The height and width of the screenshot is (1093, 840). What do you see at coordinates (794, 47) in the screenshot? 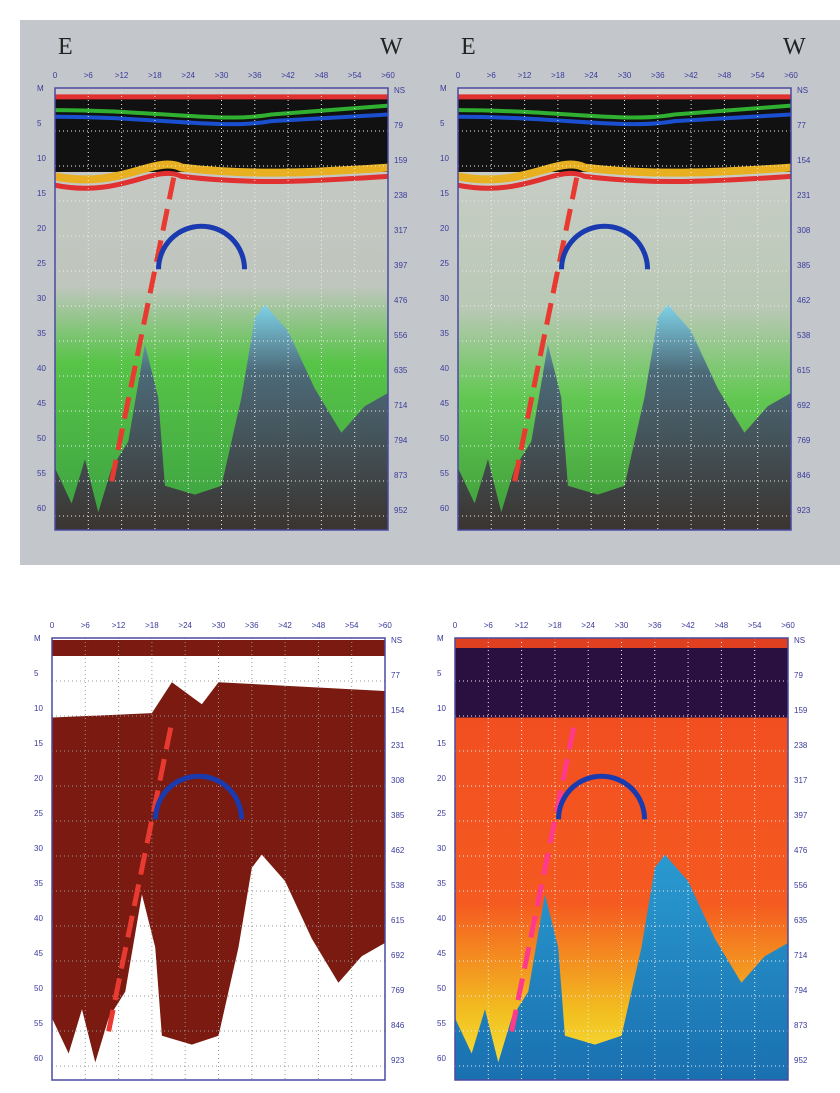
I see `direction-label: W` at bounding box center [794, 47].